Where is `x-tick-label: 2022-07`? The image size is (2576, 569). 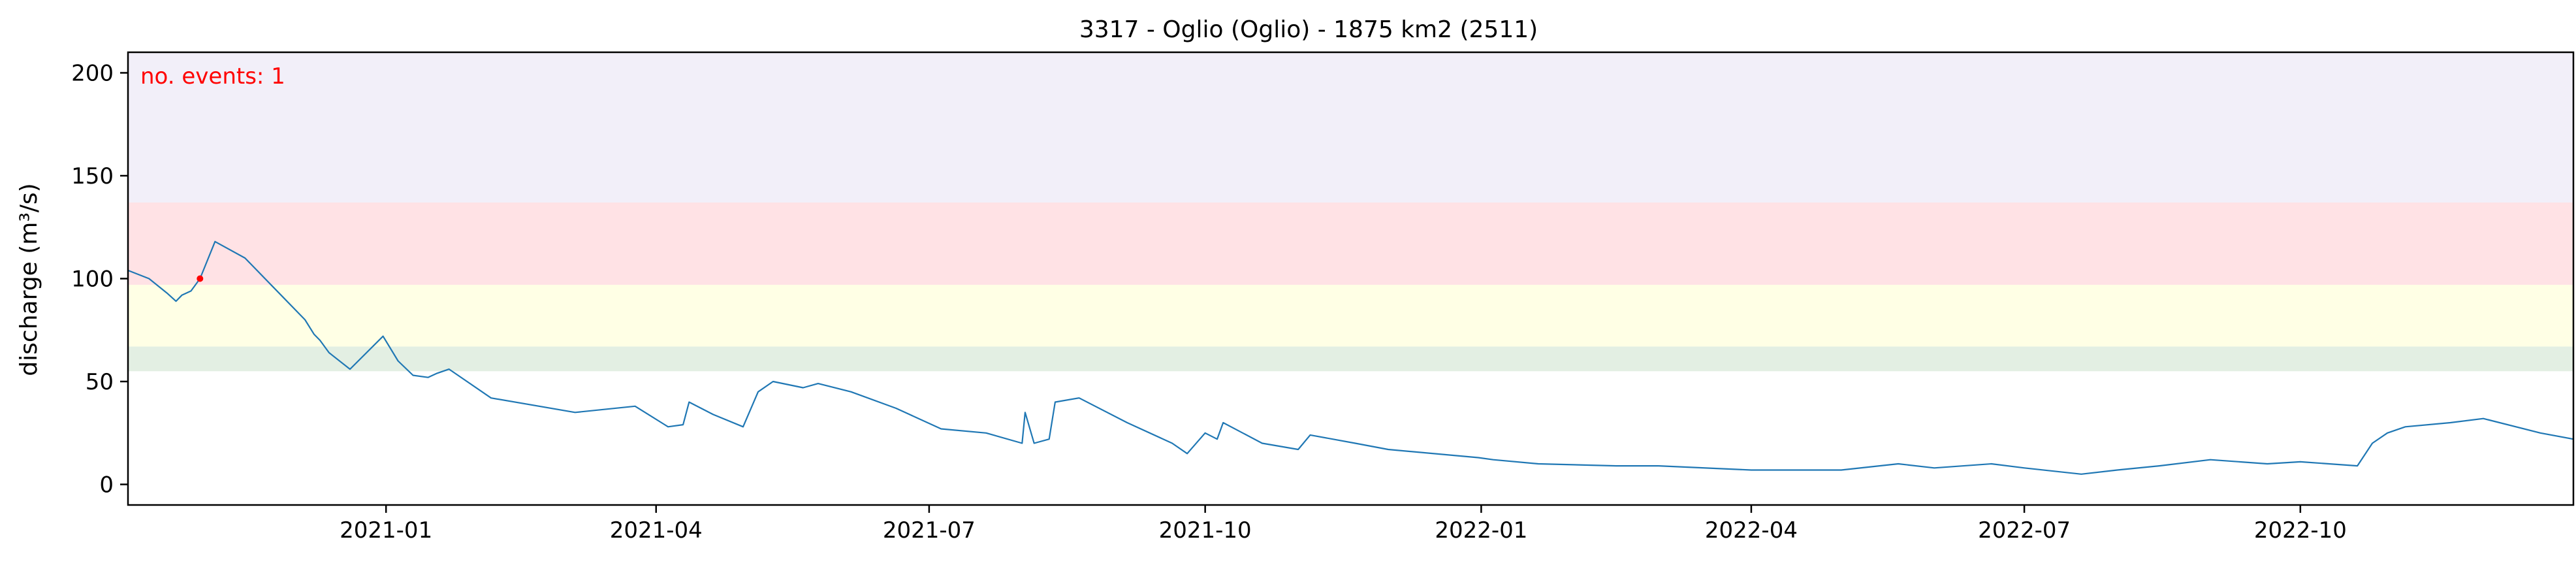 x-tick-label: 2022-07 is located at coordinates (2025, 530).